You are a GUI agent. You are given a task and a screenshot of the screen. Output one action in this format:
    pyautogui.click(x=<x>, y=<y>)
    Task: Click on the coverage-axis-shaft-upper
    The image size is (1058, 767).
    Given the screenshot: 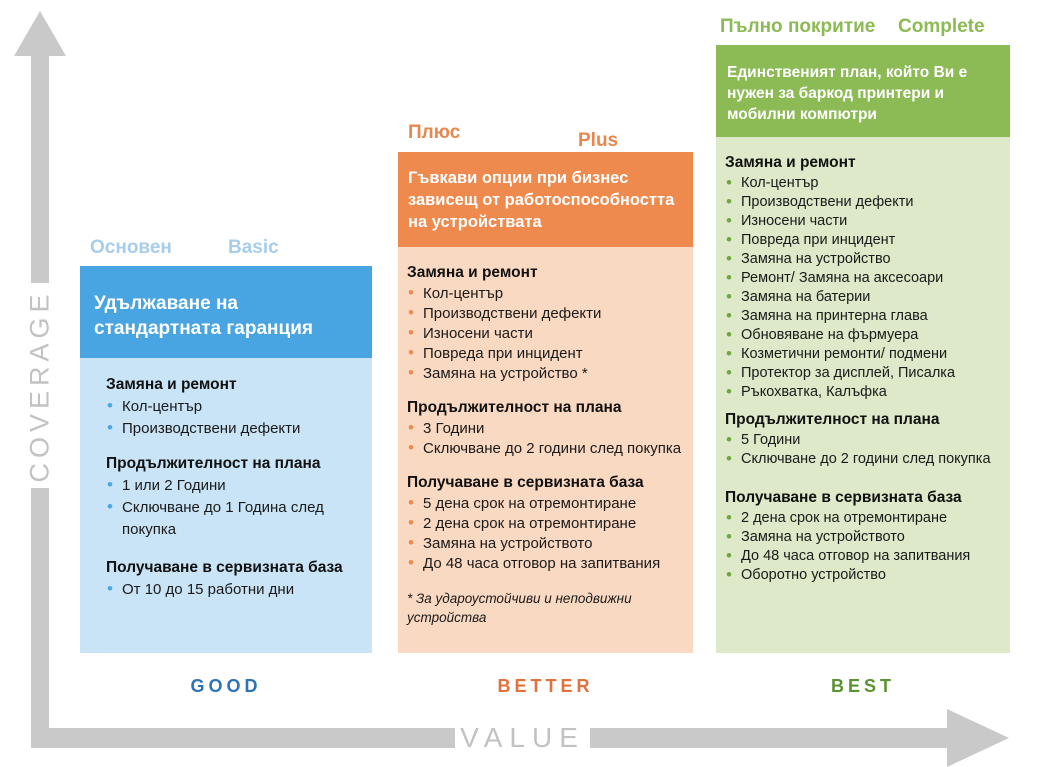 What is the action you would take?
    pyautogui.click(x=40, y=169)
    